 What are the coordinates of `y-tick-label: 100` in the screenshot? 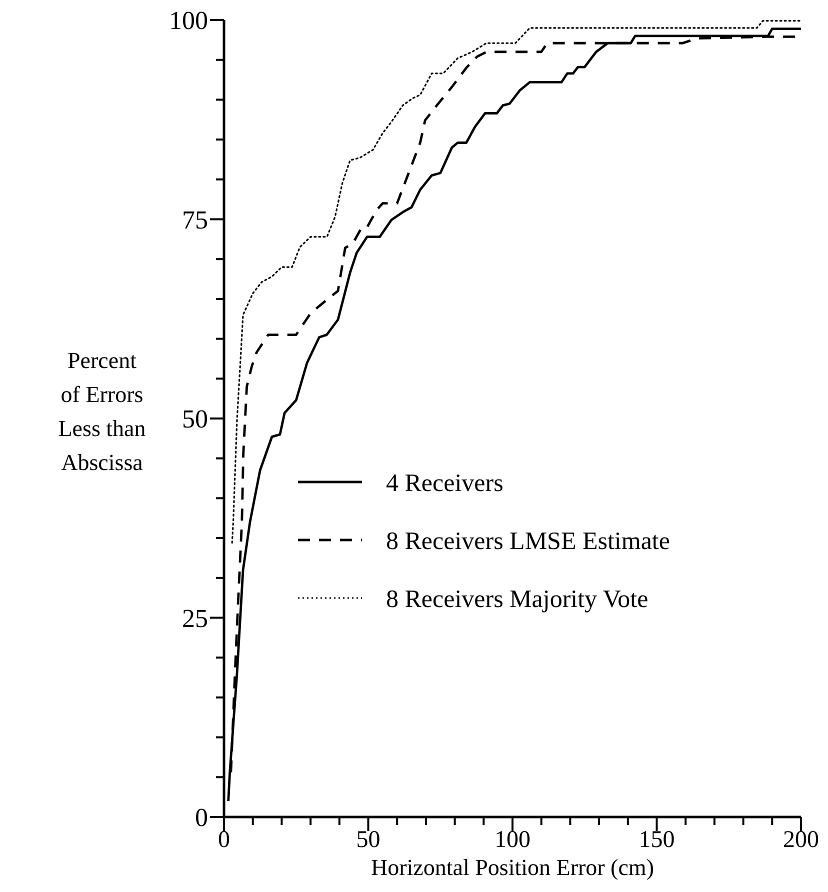 It's located at (188, 20).